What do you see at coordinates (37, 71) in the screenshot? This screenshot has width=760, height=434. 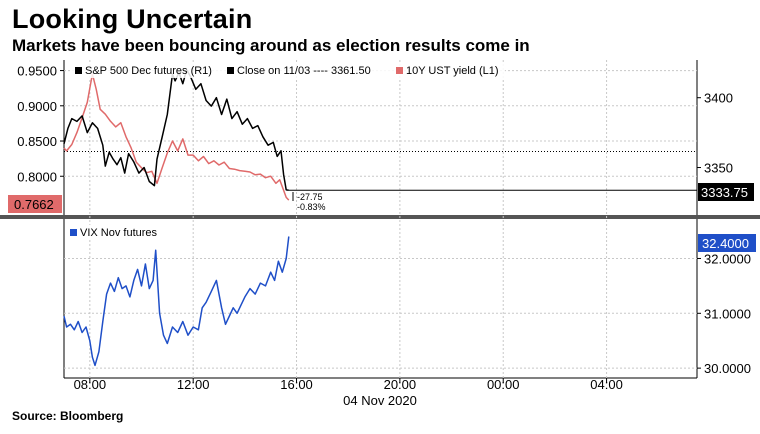 I see `left-tick-label: 0.9500` at bounding box center [37, 71].